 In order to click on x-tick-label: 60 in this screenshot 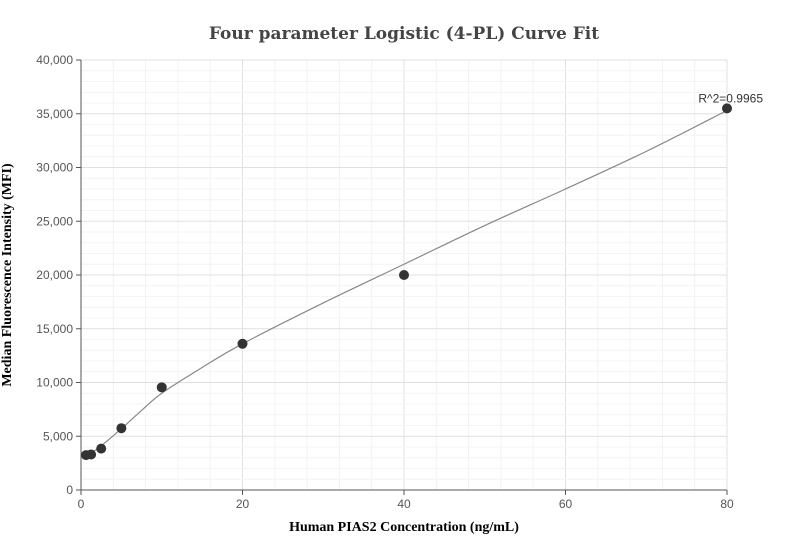, I will do `click(566, 504)`.